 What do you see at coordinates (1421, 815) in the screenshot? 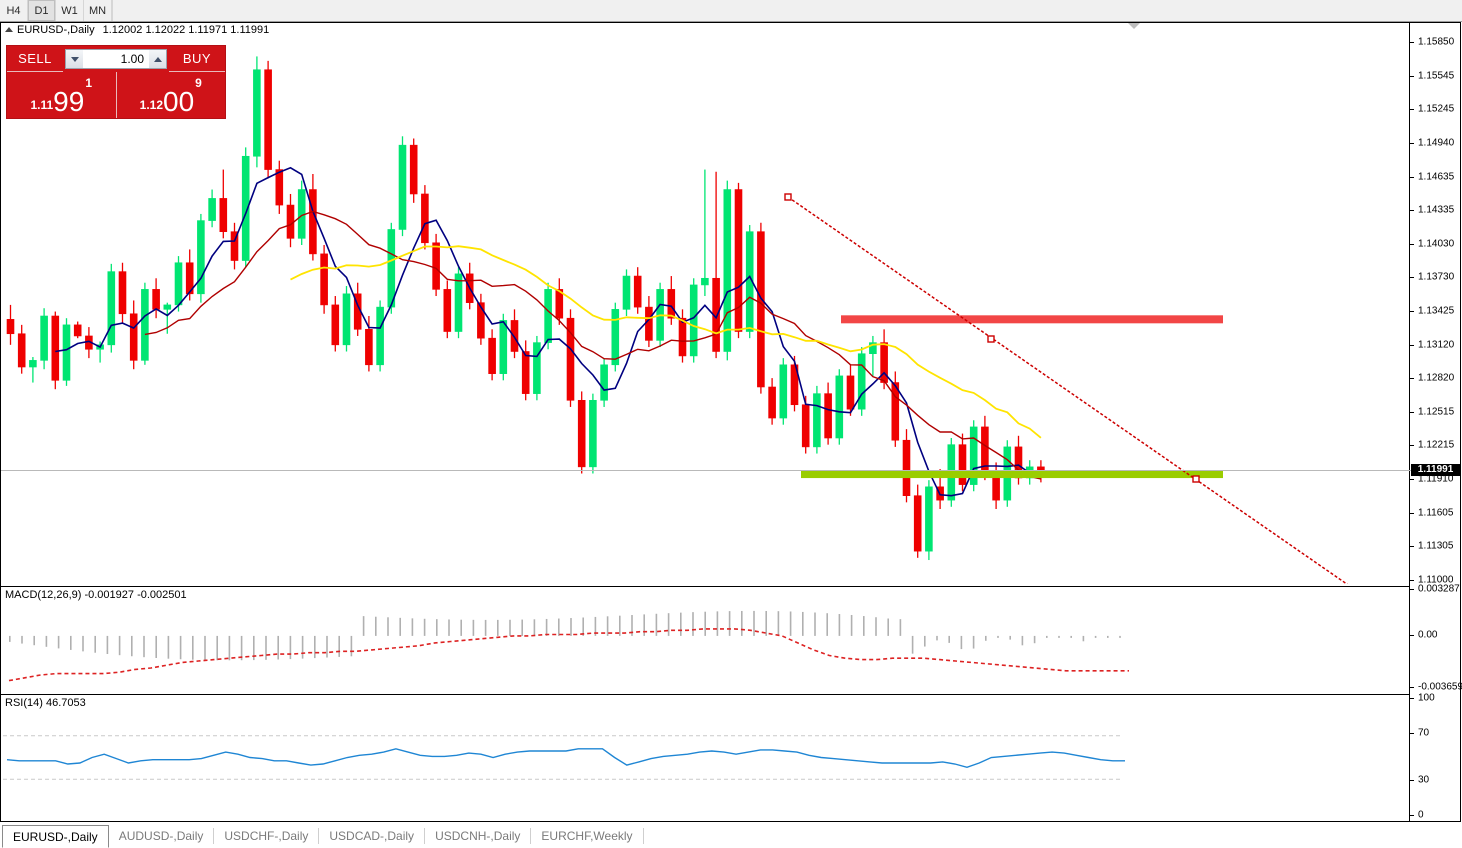
I see `rsi-tick-label: 0` at bounding box center [1421, 815].